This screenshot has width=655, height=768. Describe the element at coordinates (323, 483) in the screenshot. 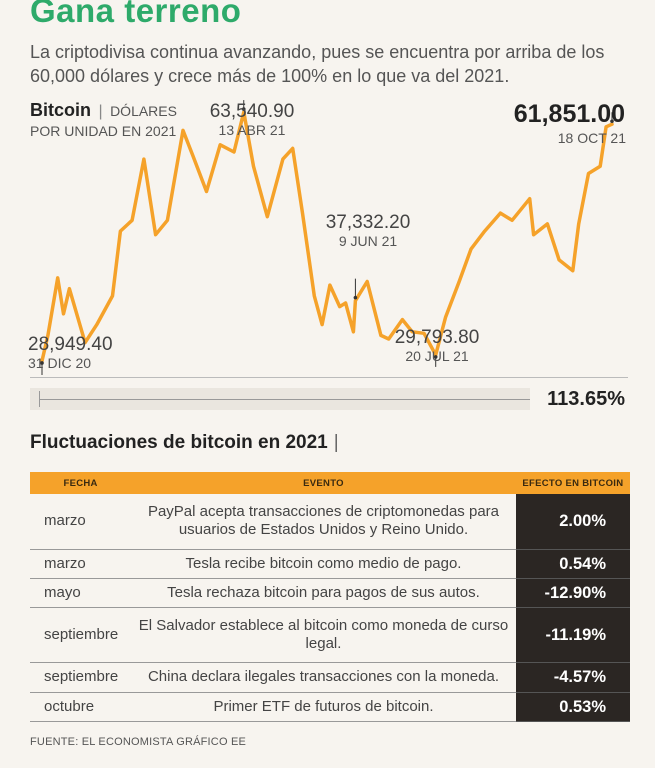

I see `header-event: EVENTO` at that location.